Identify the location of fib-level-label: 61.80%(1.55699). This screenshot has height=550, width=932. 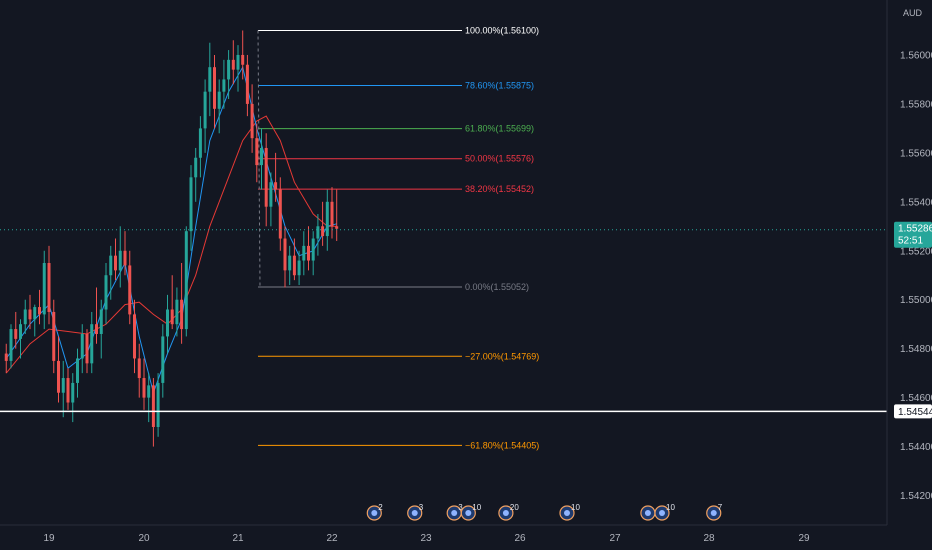
(499, 129).